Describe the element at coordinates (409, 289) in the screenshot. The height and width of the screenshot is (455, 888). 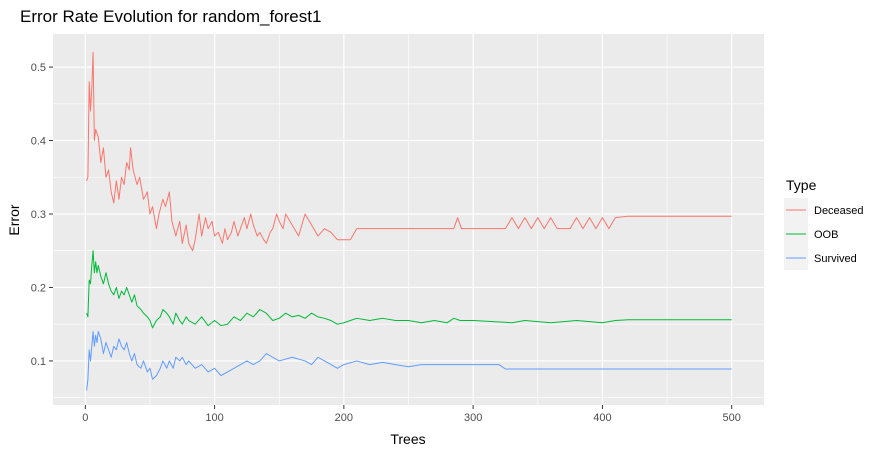
I see `series-line-oob` at that location.